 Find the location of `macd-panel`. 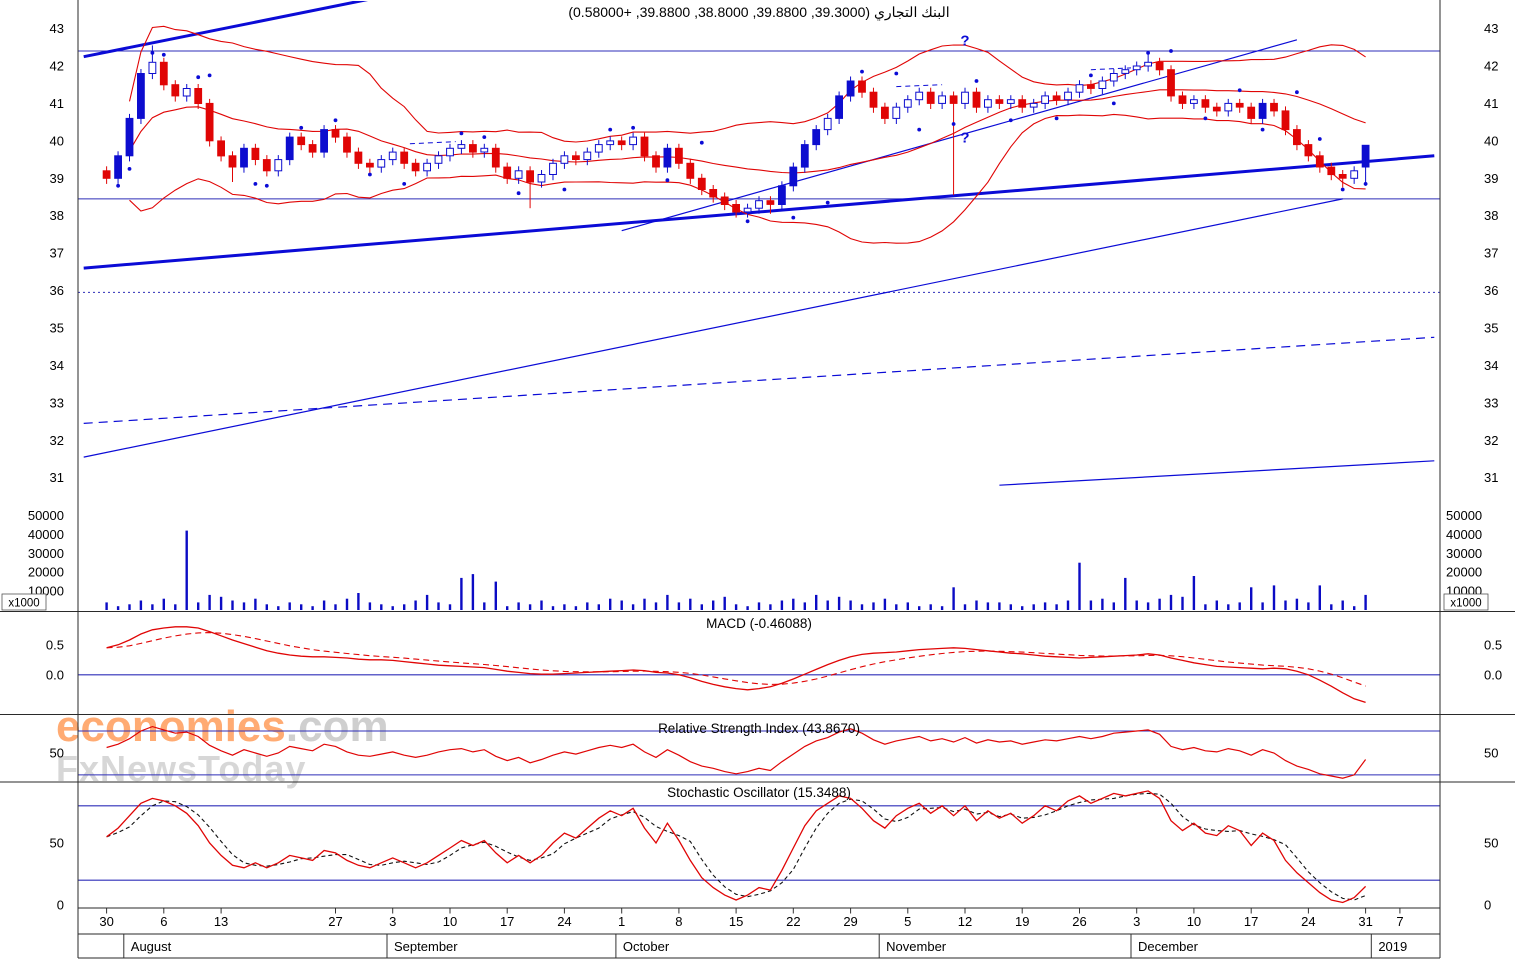

macd-panel is located at coordinates (759, 665).